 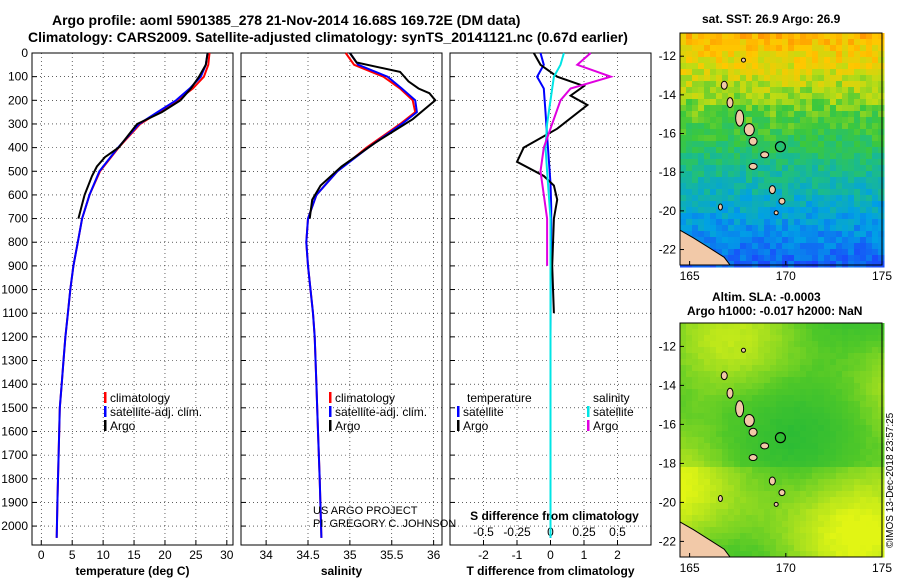 What do you see at coordinates (14, 455) in the screenshot?
I see `y-tick-label: 1700` at bounding box center [14, 455].